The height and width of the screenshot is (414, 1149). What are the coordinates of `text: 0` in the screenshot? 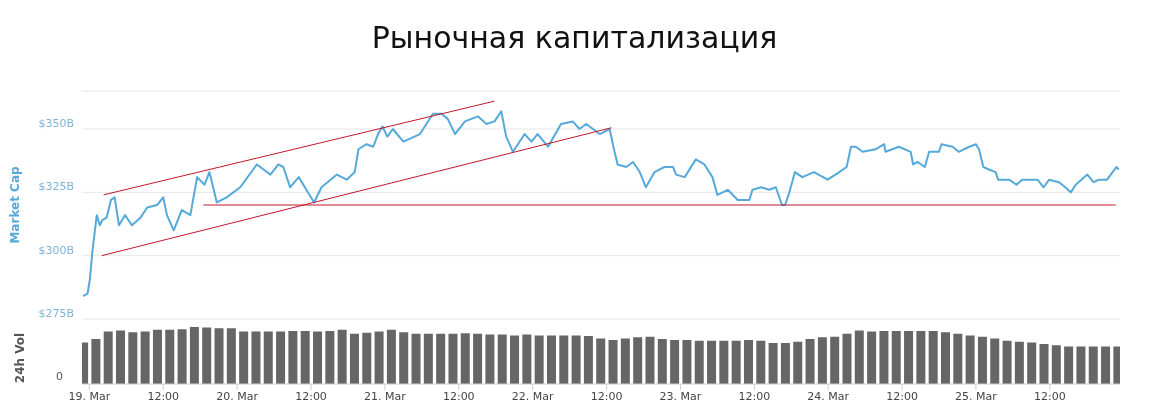 It's located at (59, 376).